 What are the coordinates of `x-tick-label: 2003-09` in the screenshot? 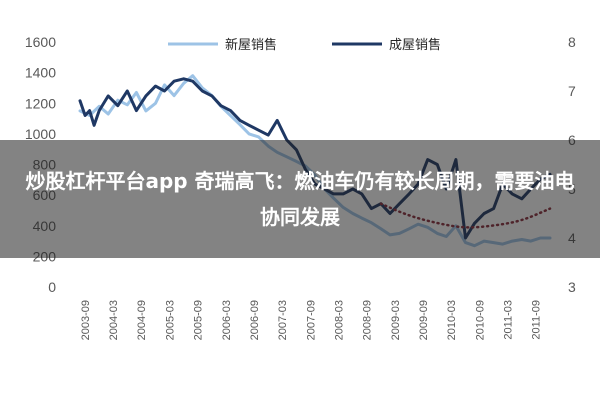 It's located at (86, 320).